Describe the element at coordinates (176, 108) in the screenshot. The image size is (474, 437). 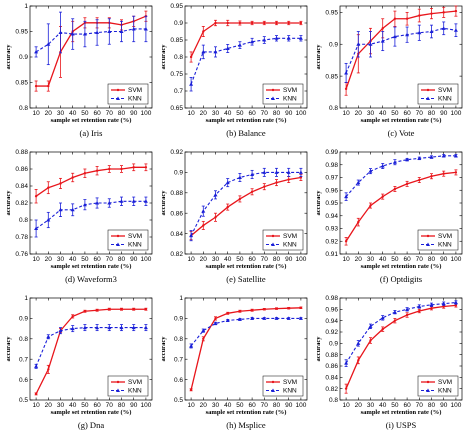
I see `y-tick-label: 0.65` at that location.